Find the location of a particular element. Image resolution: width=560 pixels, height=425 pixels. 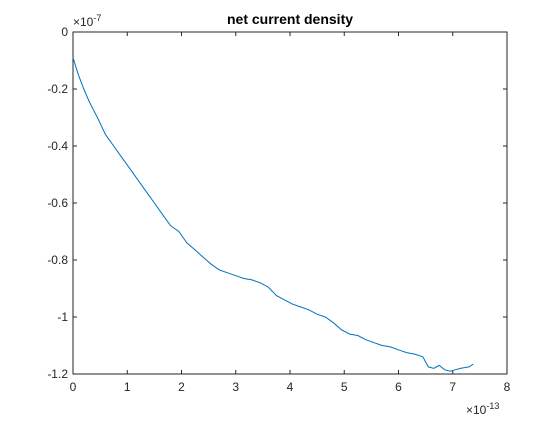

chart-title: net current density is located at coordinates (290, 19).